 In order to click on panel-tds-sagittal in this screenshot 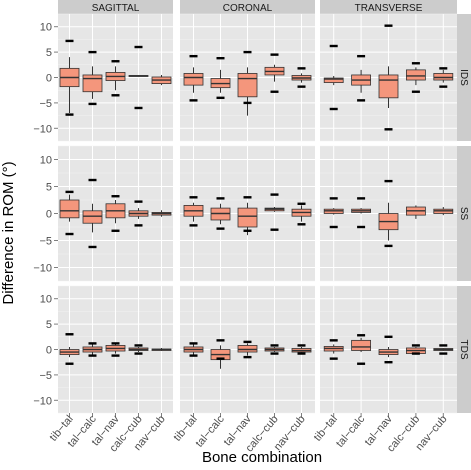, I will do `click(115, 349)`.